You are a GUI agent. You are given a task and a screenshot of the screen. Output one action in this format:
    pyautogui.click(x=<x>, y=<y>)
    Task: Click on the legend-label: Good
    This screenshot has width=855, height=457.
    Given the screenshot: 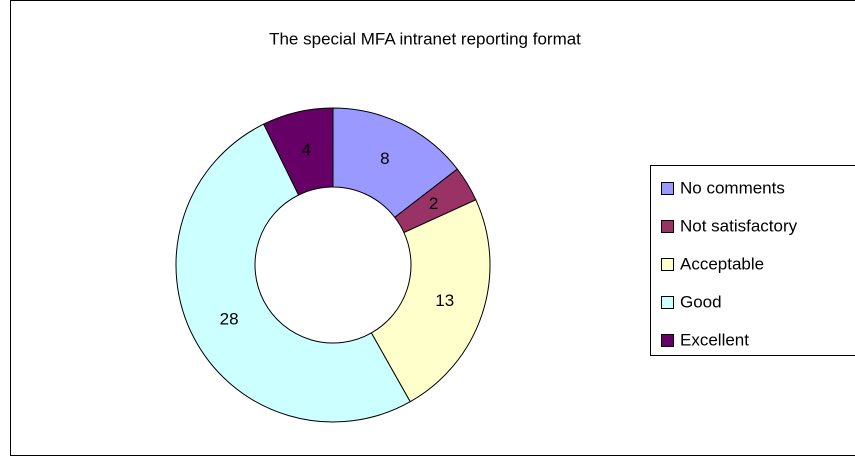 What is the action you would take?
    pyautogui.click(x=701, y=301)
    